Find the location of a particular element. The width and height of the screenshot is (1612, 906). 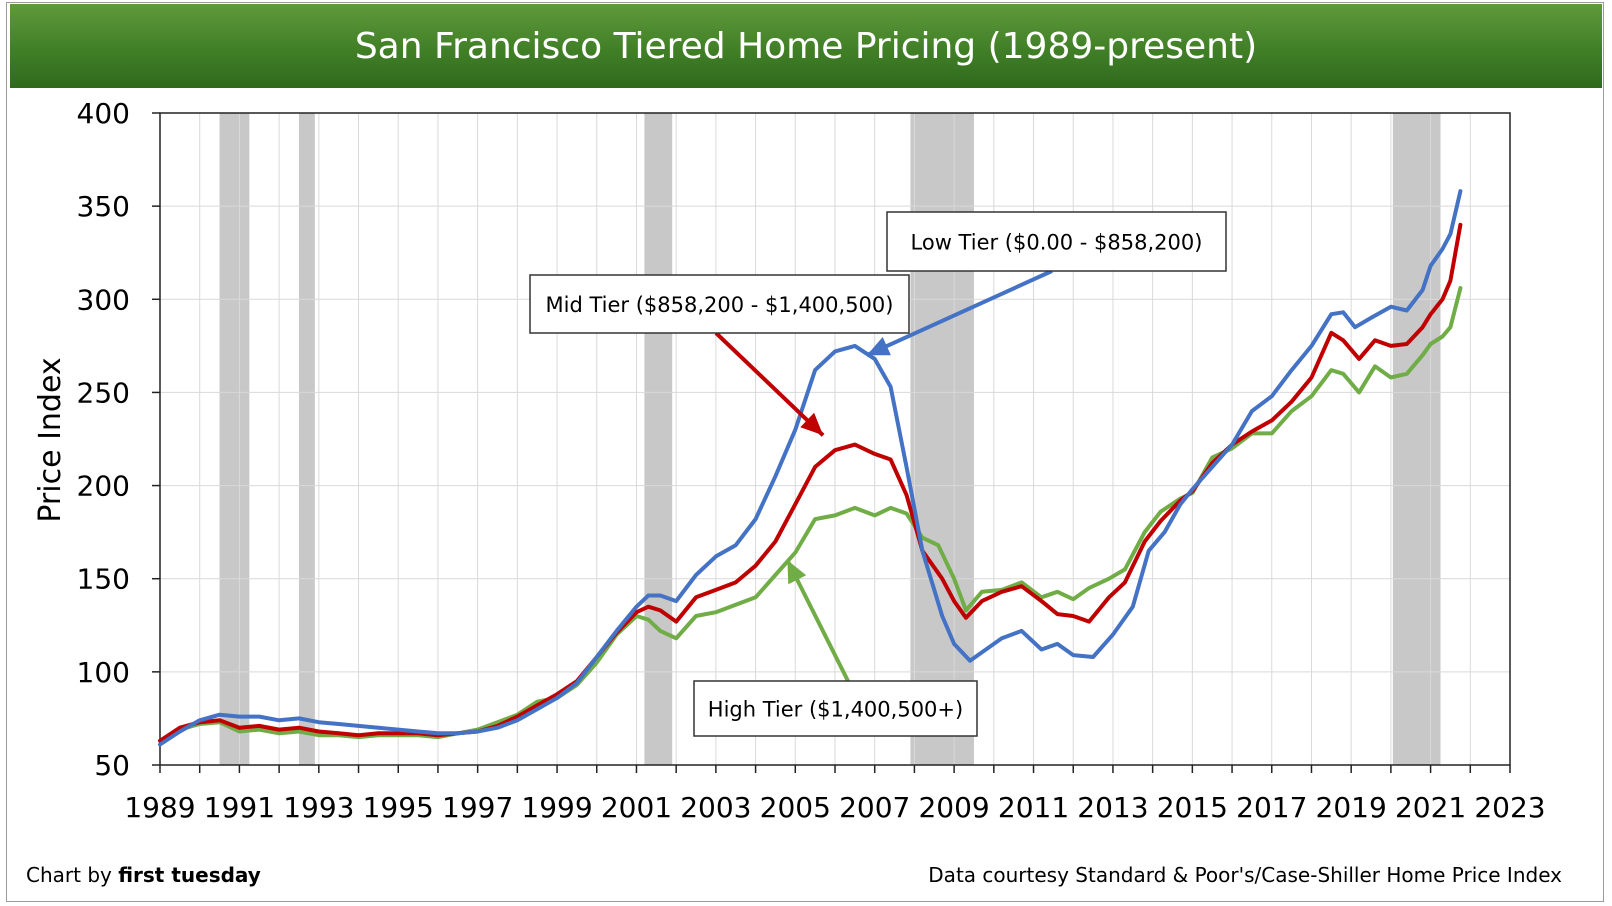

chart-credit: Chart by first tuesday is located at coordinates (143, 875).